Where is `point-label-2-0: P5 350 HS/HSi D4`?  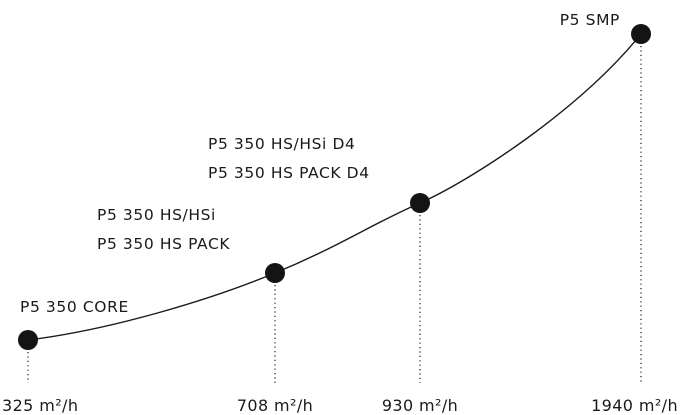
point-label-2-0: P5 350 HS/HSi D4 is located at coordinates (282, 144).